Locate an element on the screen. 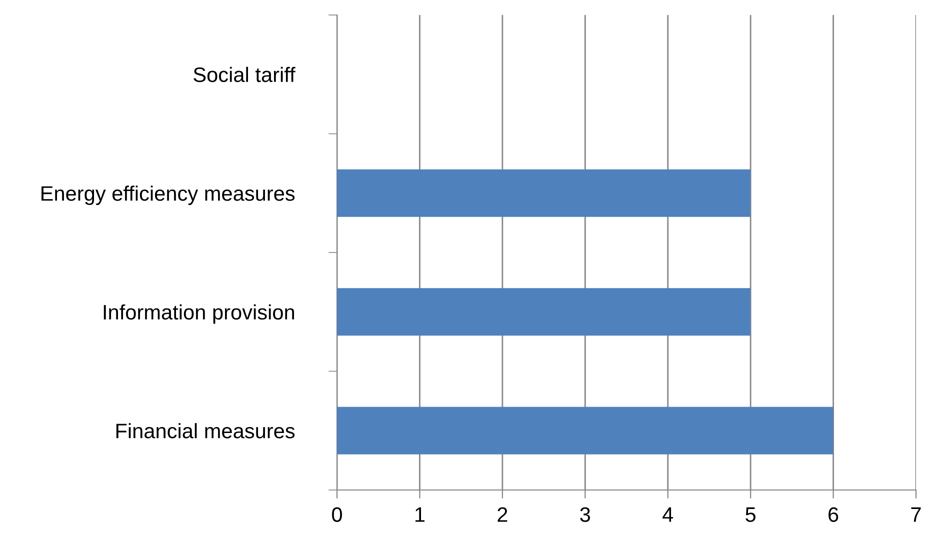  x-tick-label: 6 is located at coordinates (833, 514).